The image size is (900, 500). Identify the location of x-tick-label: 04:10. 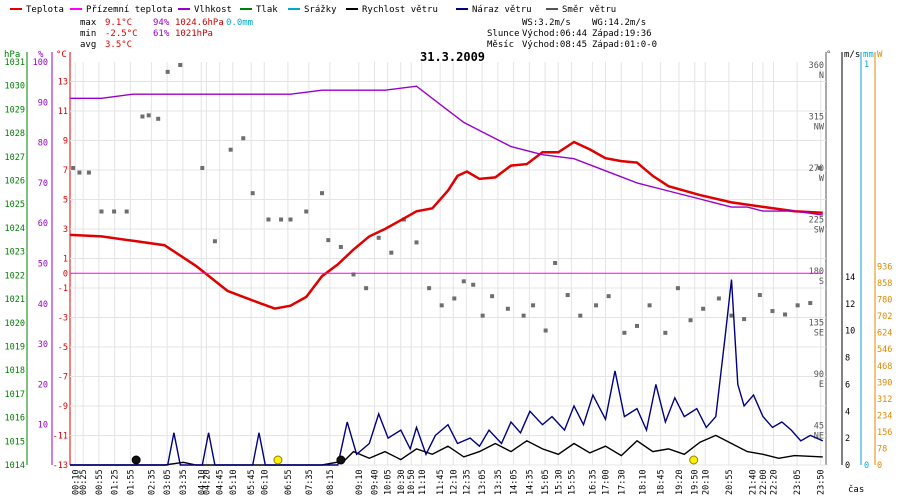
(202, 482).